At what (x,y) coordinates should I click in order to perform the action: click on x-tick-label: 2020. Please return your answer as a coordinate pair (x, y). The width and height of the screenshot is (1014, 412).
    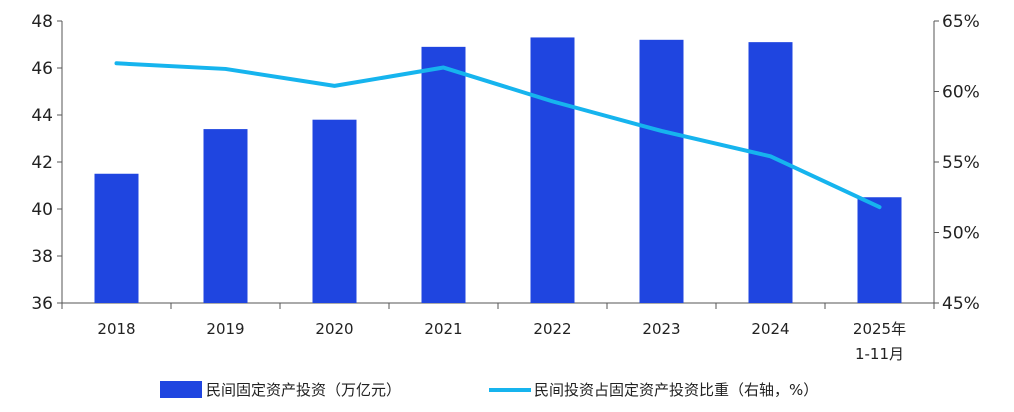
    Looking at the image, I should click on (334, 329).